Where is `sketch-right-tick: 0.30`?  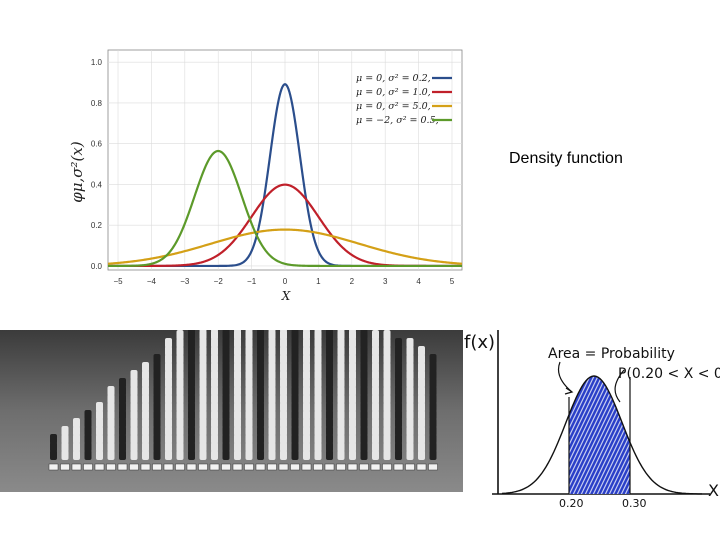
sketch-right-tick: 0.30 is located at coordinates (634, 503).